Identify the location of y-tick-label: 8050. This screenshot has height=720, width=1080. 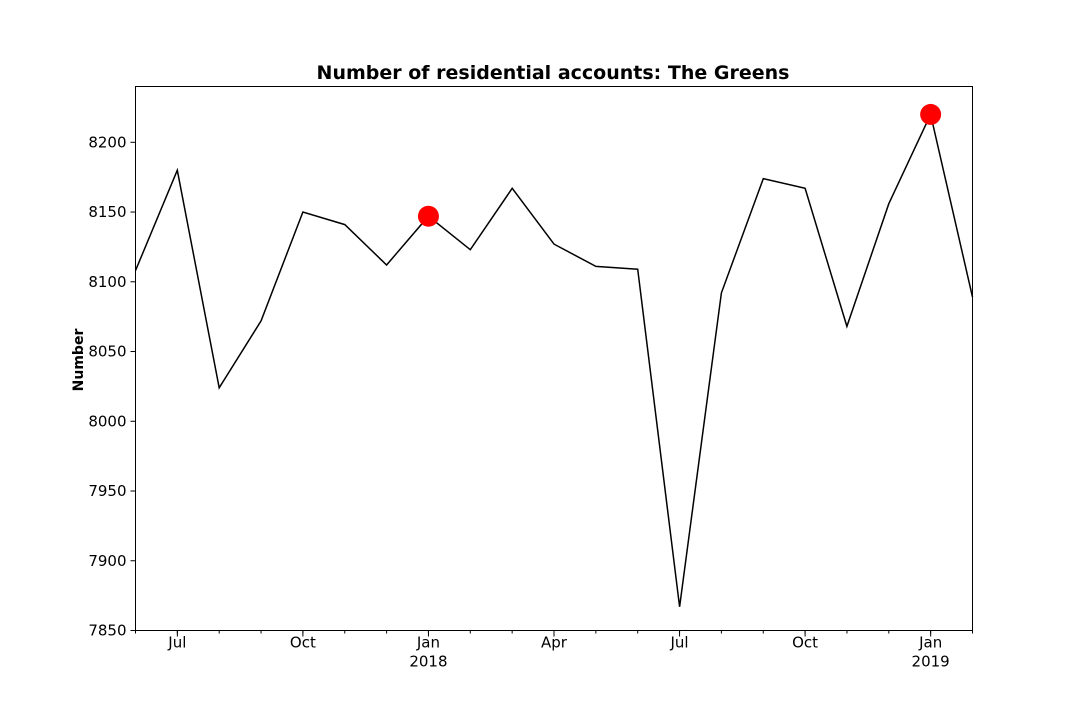
(107, 352).